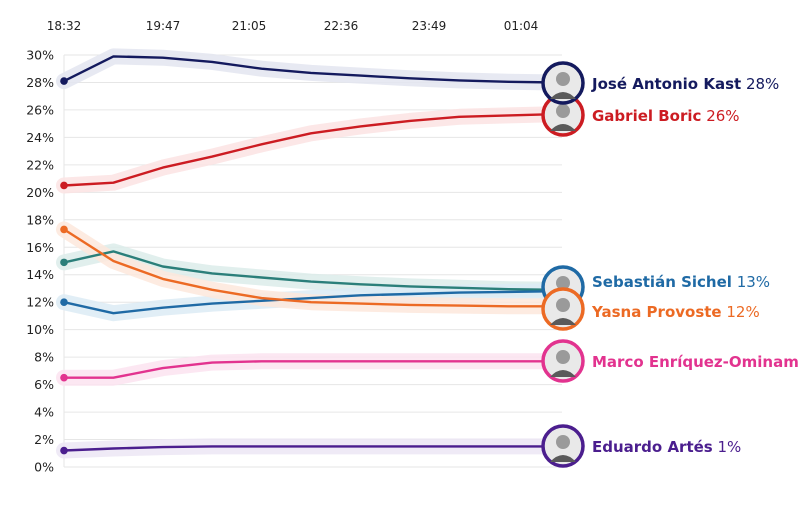 The height and width of the screenshot is (509, 800). Describe the element at coordinates (751, 282) in the screenshot. I see `series-label-value: 13%` at that location.